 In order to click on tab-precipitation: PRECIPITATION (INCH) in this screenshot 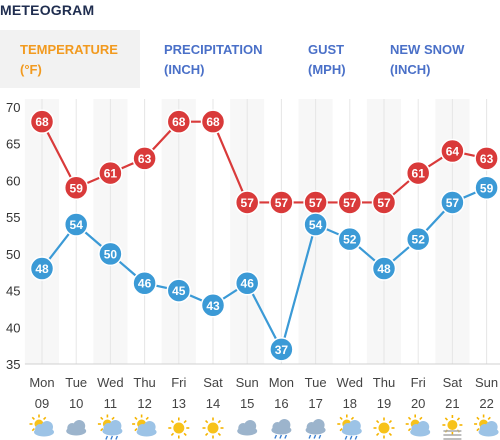, I will do `click(214, 59)`.